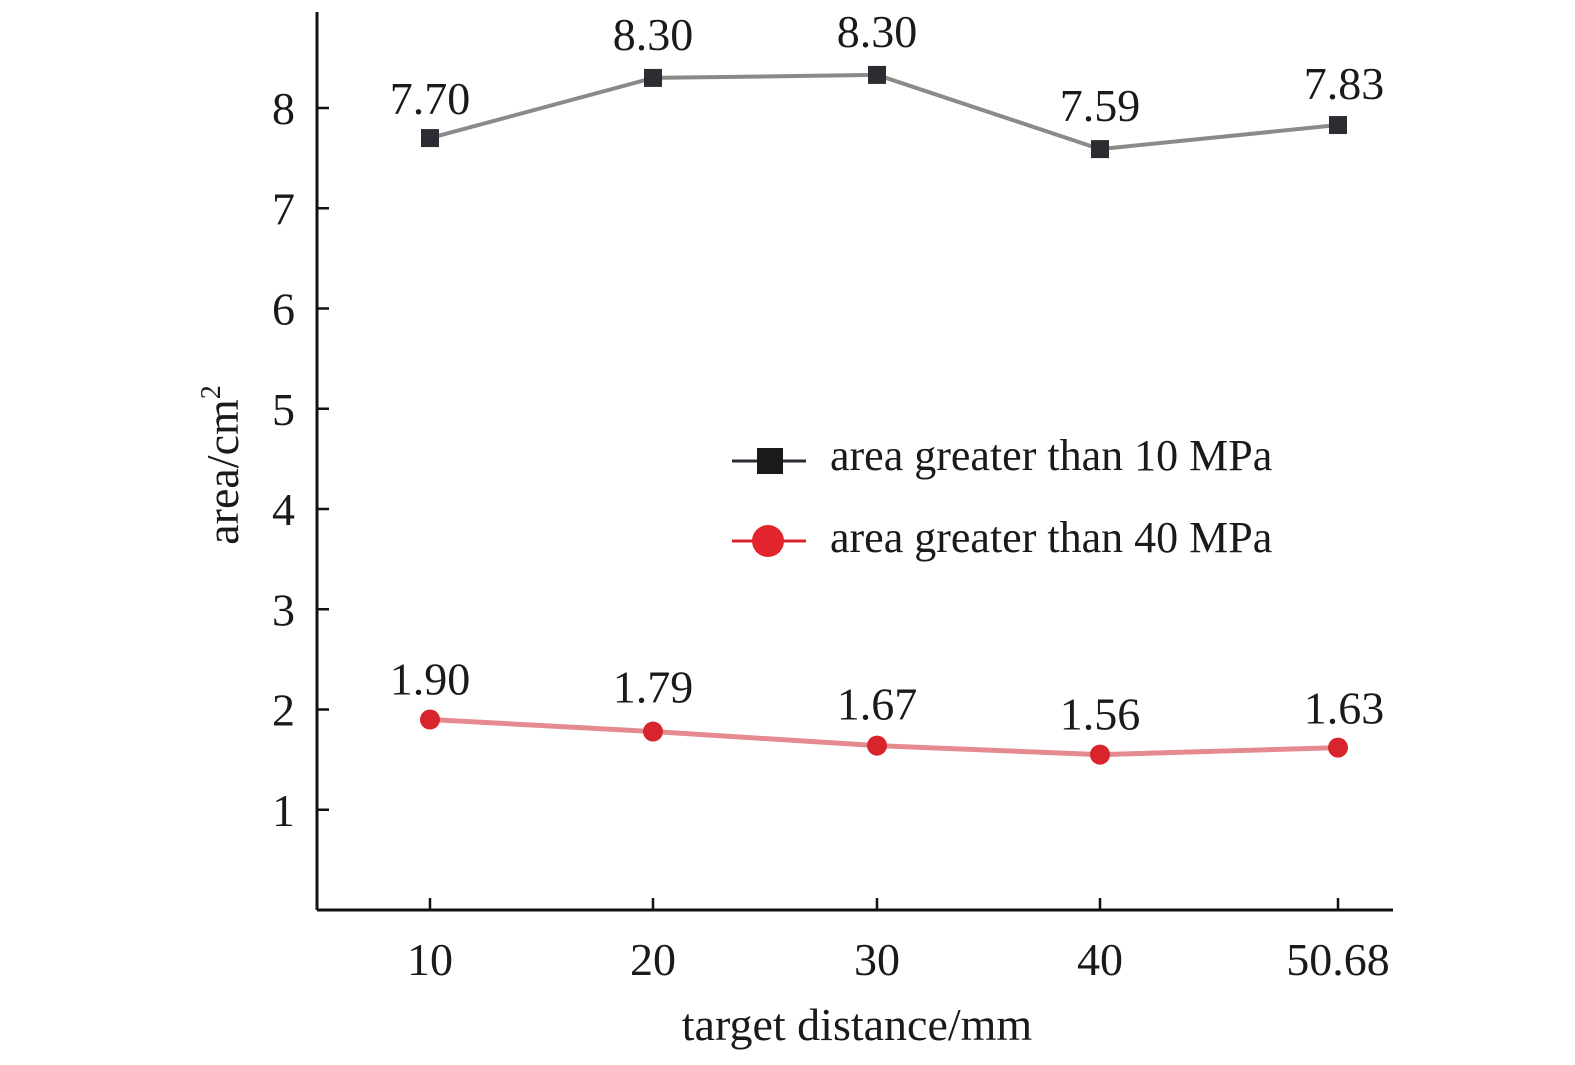 The width and height of the screenshot is (1575, 1065). I want to click on x-tick-label-4: 50.68, so click(1338, 959).